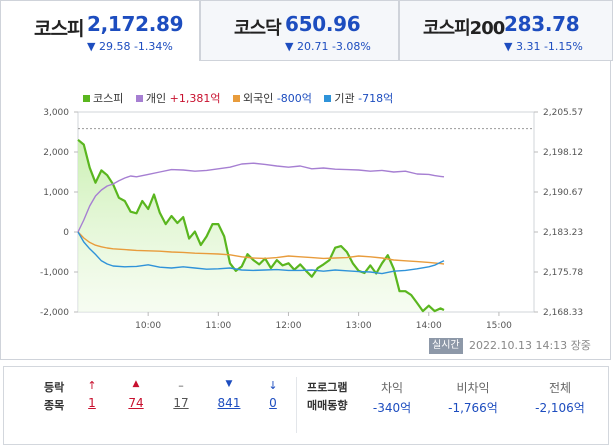 This screenshot has height=447, width=613. I want to click on tab-value: 650.96, so click(323, 24).